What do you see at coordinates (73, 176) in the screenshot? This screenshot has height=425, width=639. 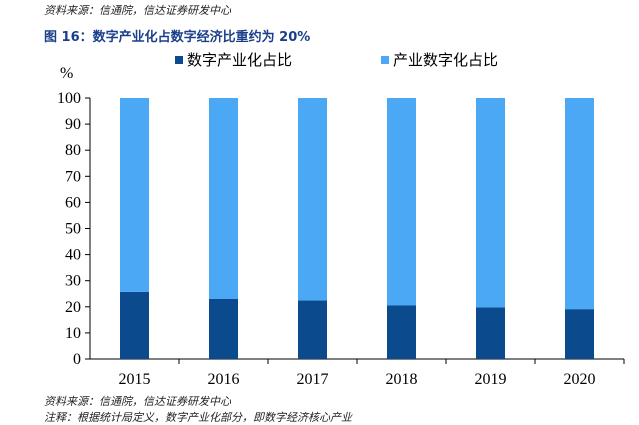 I see `y-tick-label: 70` at bounding box center [73, 176].